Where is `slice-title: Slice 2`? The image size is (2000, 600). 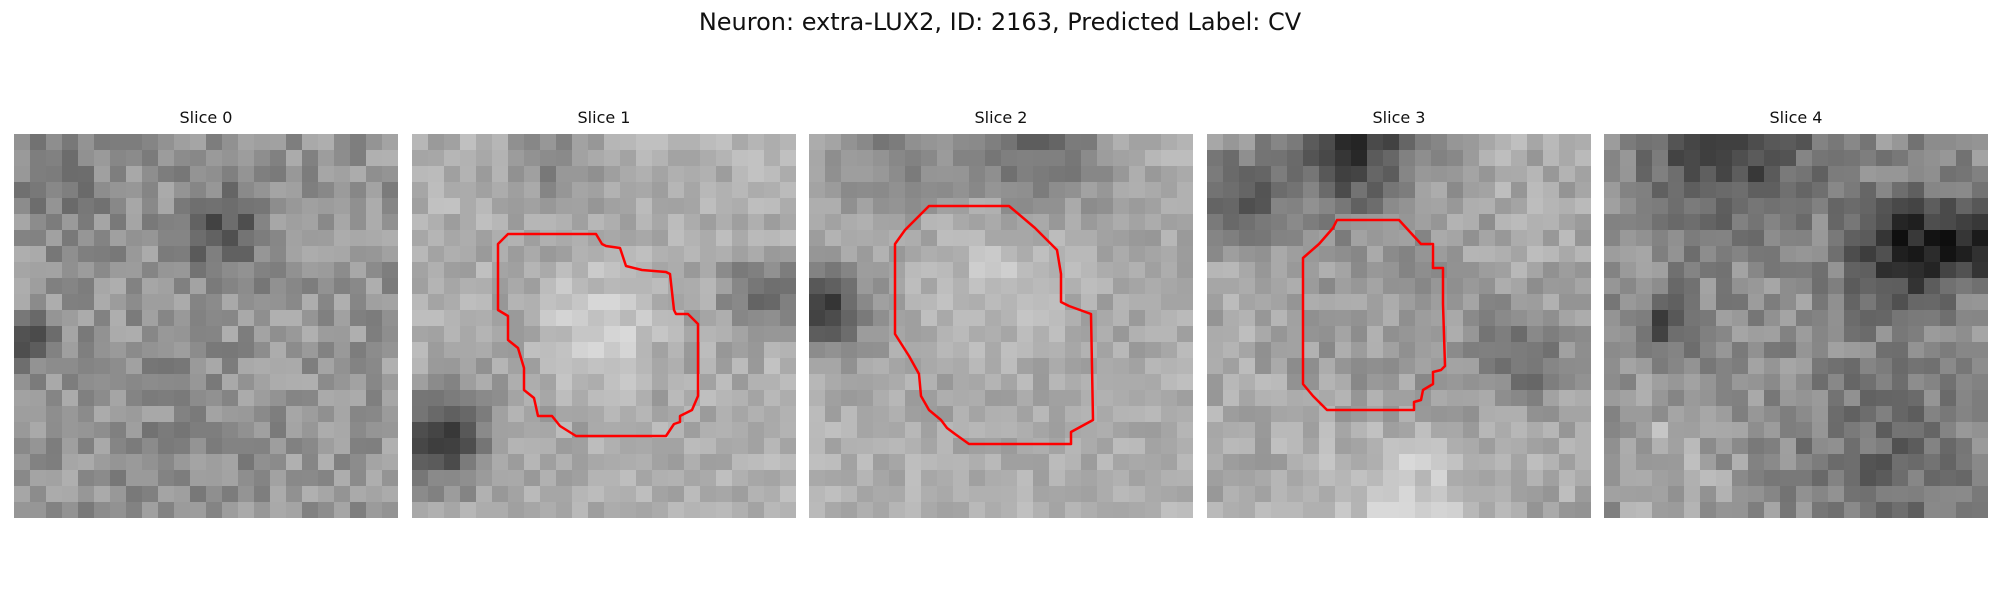 slice-title: Slice 2 is located at coordinates (1001, 117).